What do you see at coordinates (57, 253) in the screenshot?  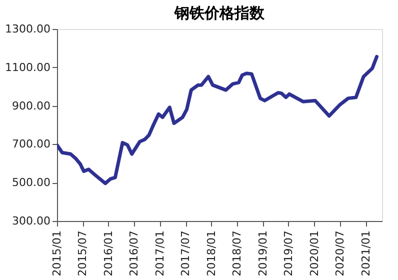 I see `x-tick-label: 2015/01` at bounding box center [57, 253].